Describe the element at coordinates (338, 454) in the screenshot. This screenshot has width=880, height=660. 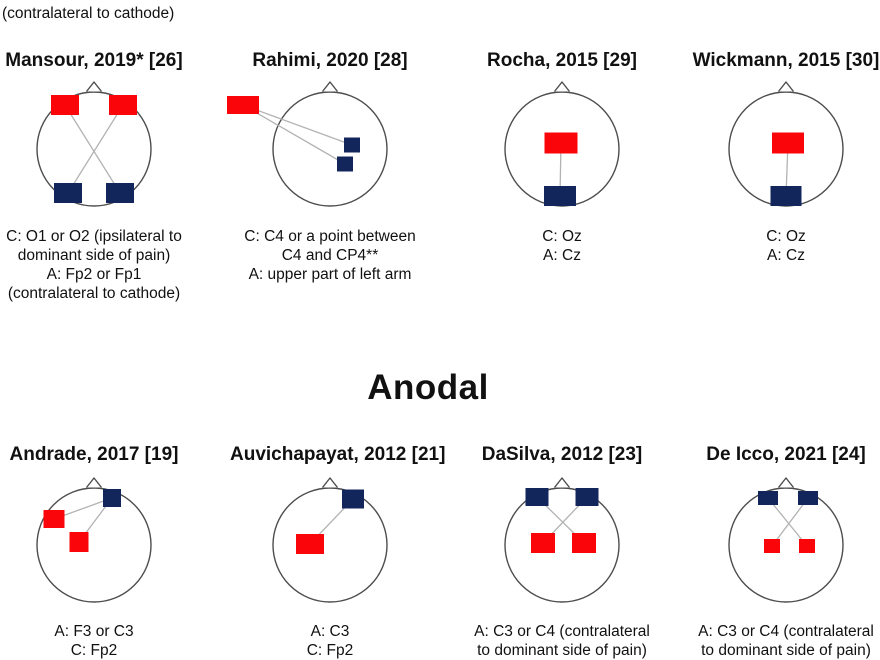
I see `study-title: Auvichapayat, 2012 [21]` at that location.